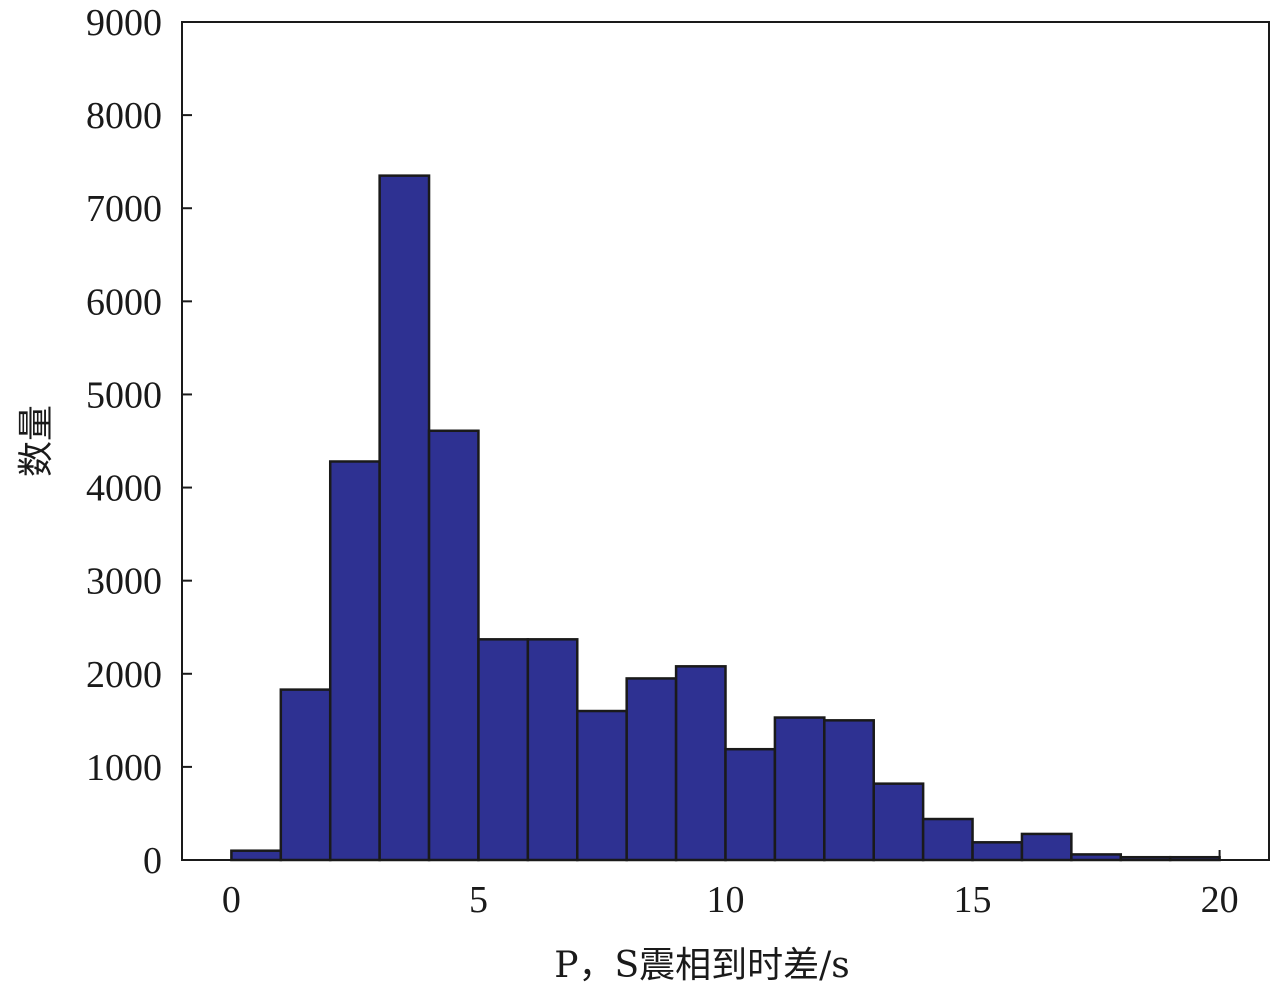 The height and width of the screenshot is (990, 1280). Describe the element at coordinates (124, 675) in the screenshot. I see `y-tick-label-2: 2000` at that location.